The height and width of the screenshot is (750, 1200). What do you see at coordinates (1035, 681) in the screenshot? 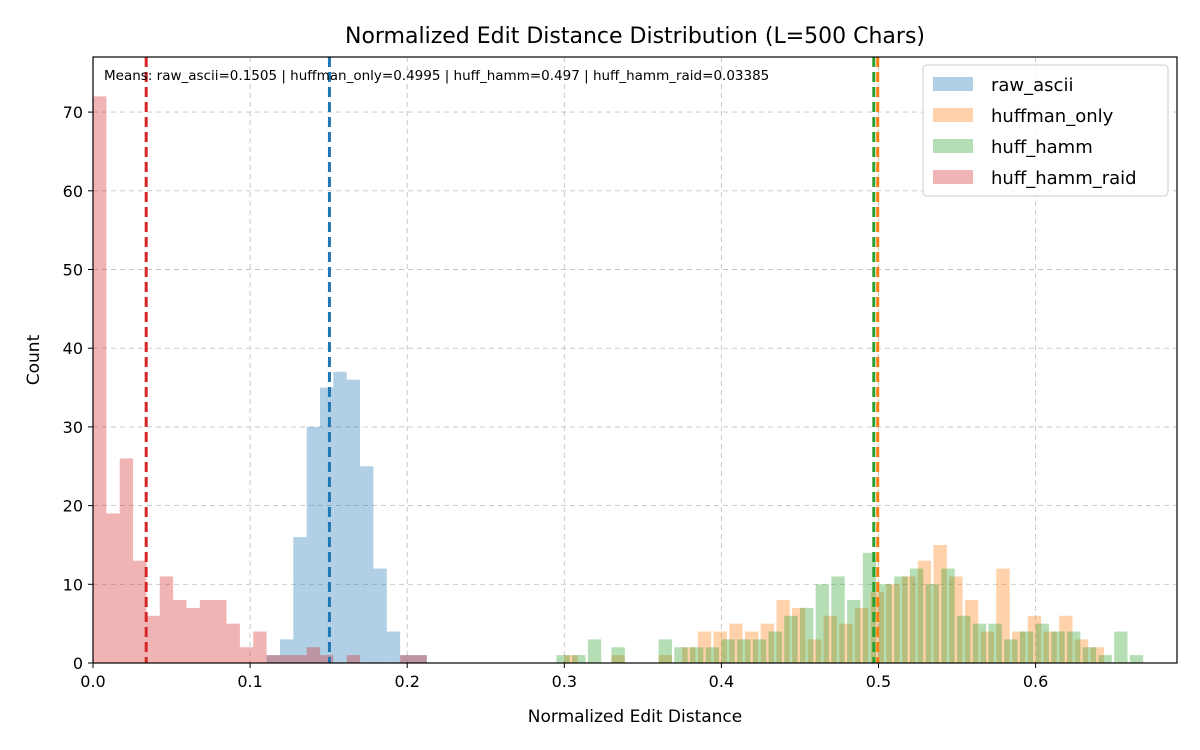
I see `x-tick-label: 0.6` at bounding box center [1035, 681].